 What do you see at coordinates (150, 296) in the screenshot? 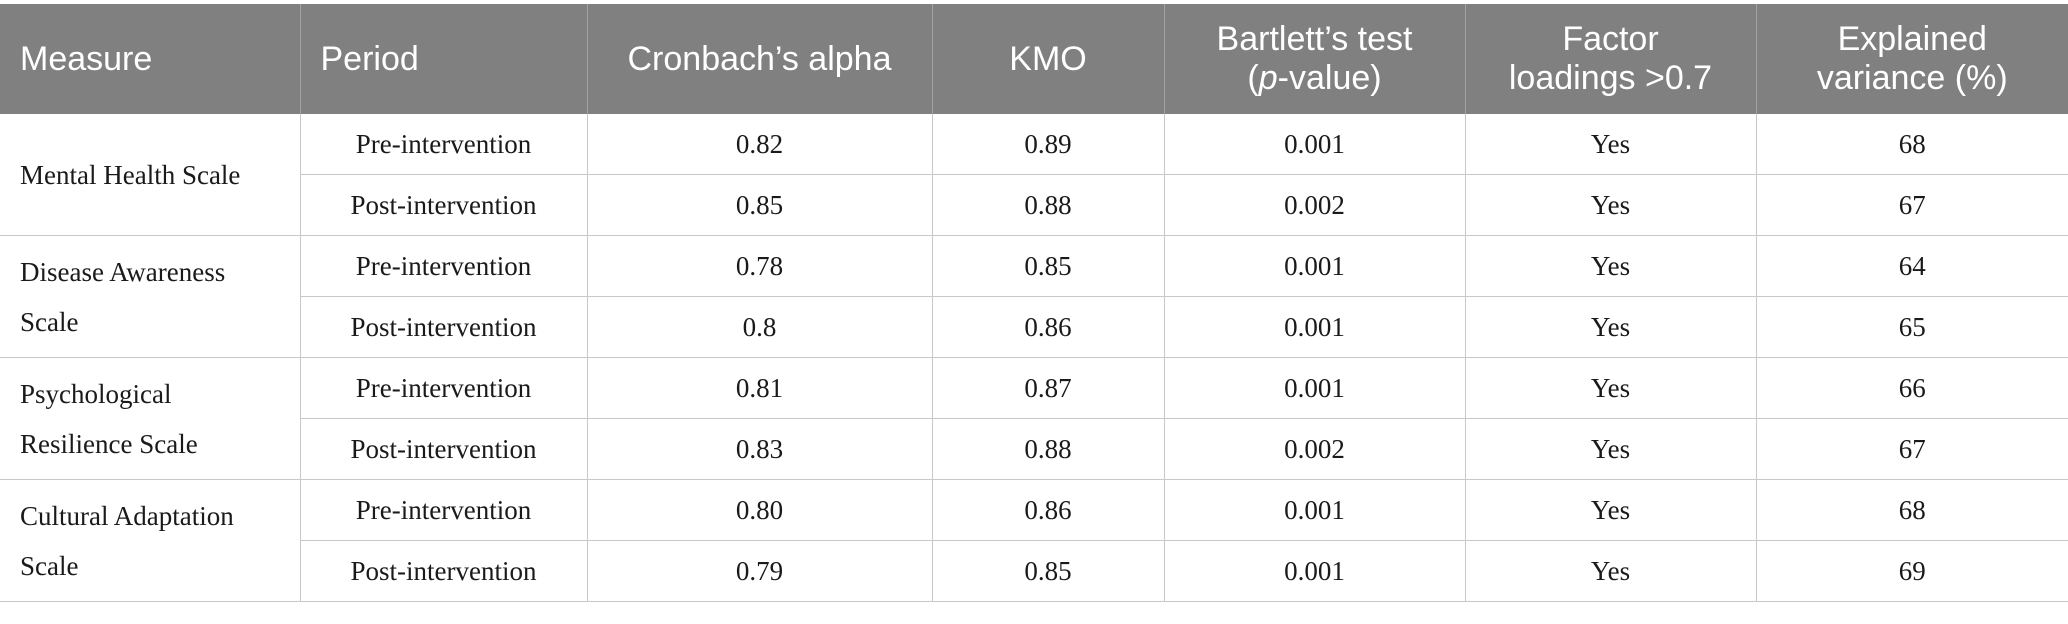
I see `measure-cell: Disease Awareness Scale` at bounding box center [150, 296].